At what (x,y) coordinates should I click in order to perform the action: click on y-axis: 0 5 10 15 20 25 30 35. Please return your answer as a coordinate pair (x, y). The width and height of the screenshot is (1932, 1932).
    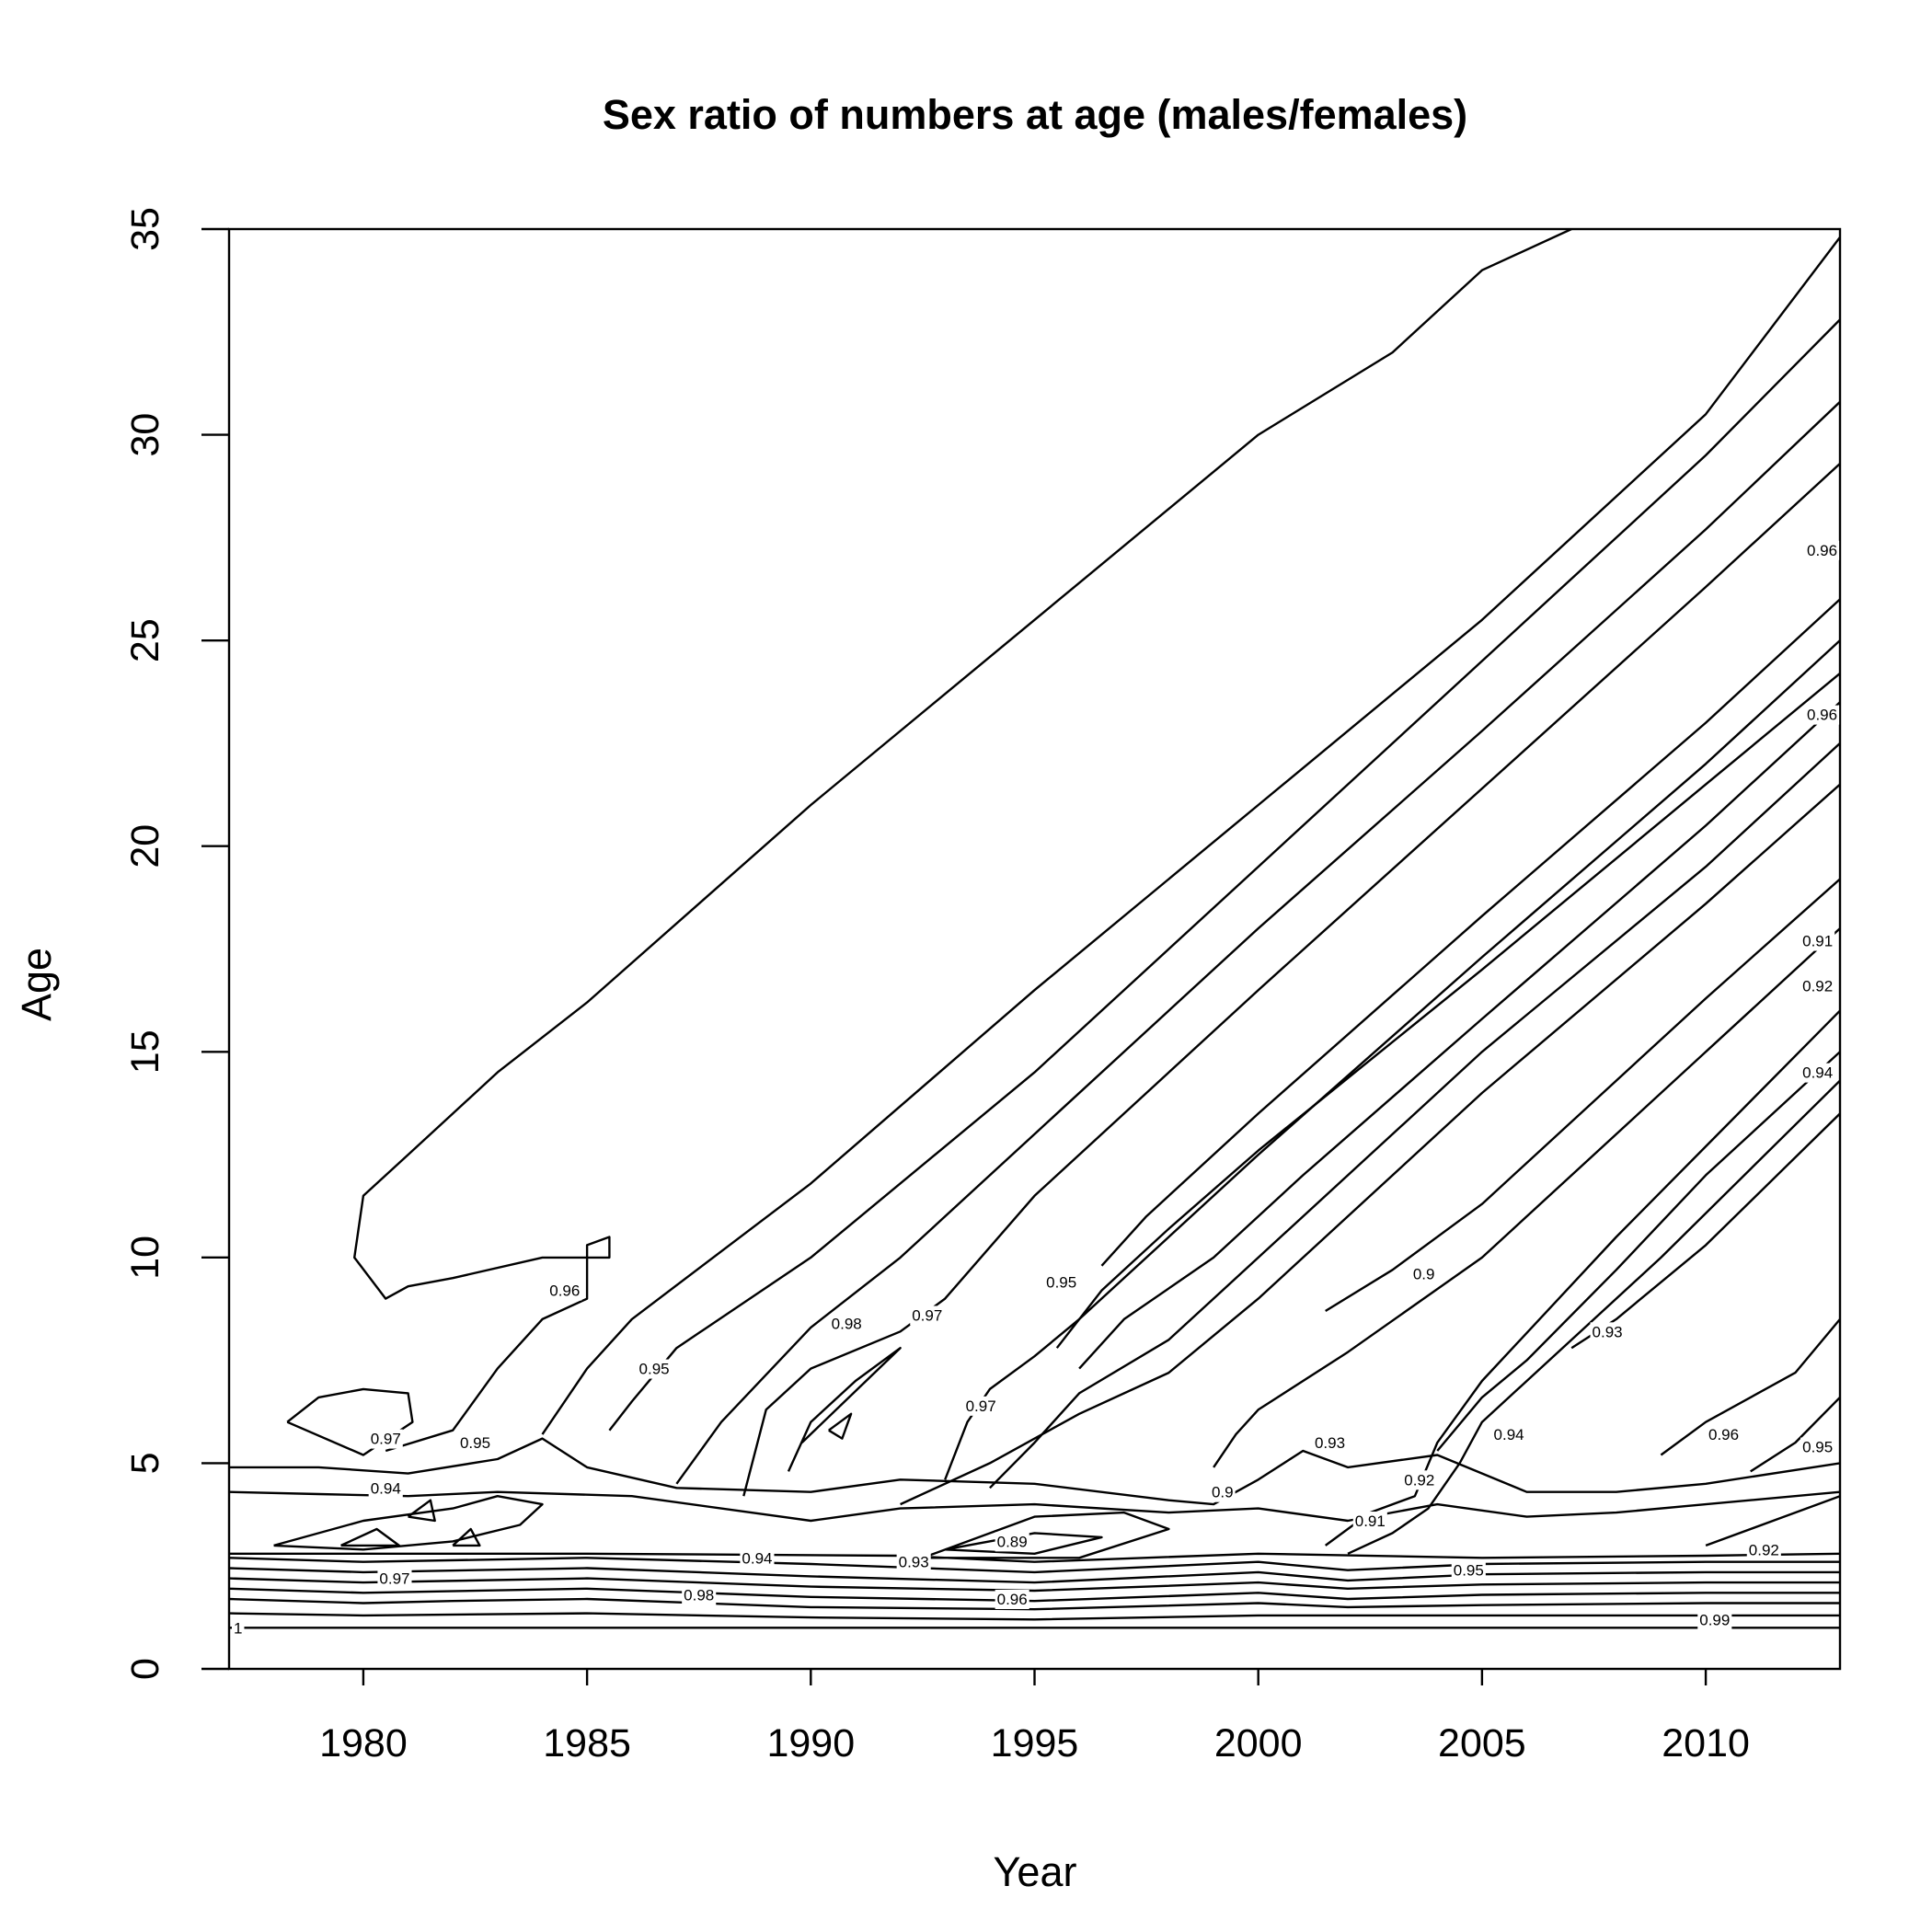
    Looking at the image, I should click on (176, 943).